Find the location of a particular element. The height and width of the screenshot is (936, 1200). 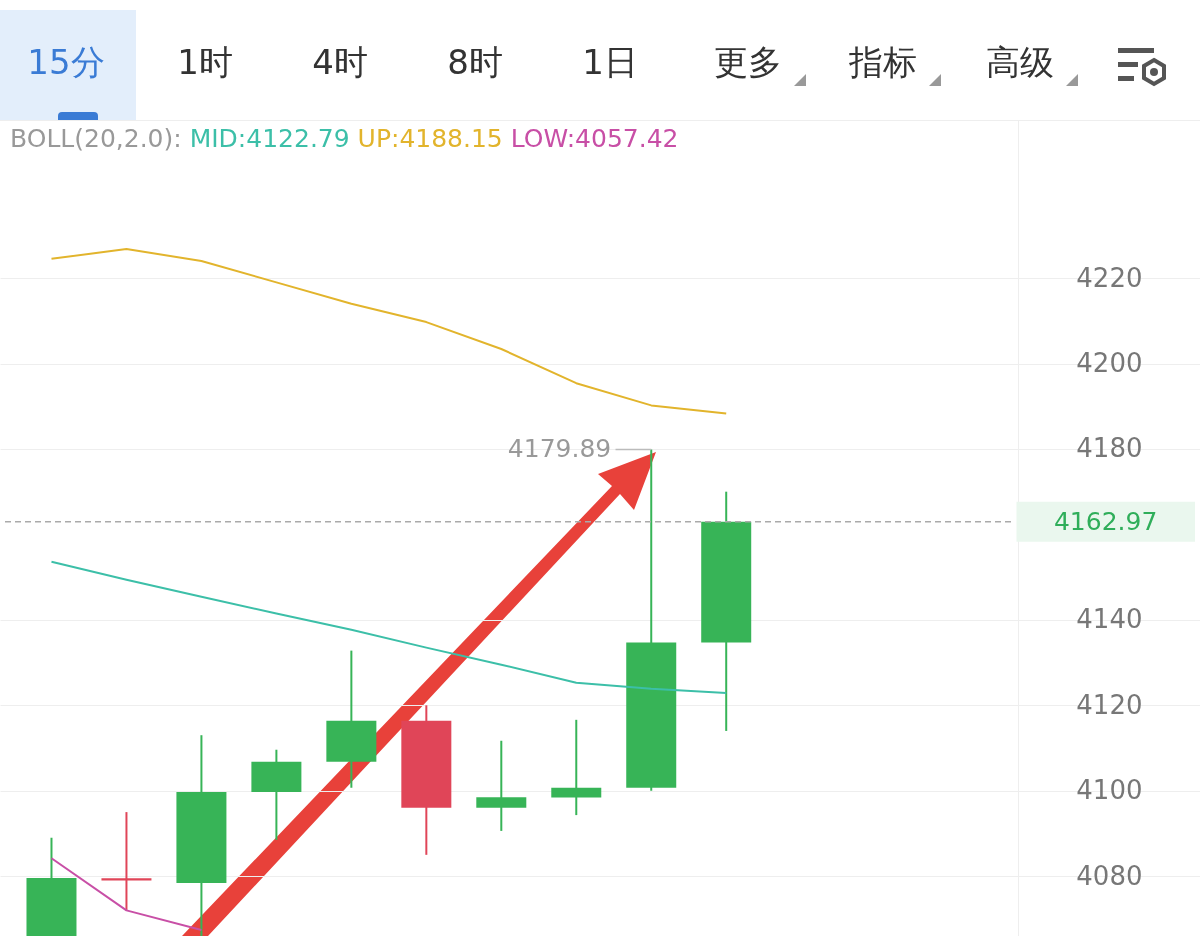

text: 15分 is located at coordinates (66, 62).